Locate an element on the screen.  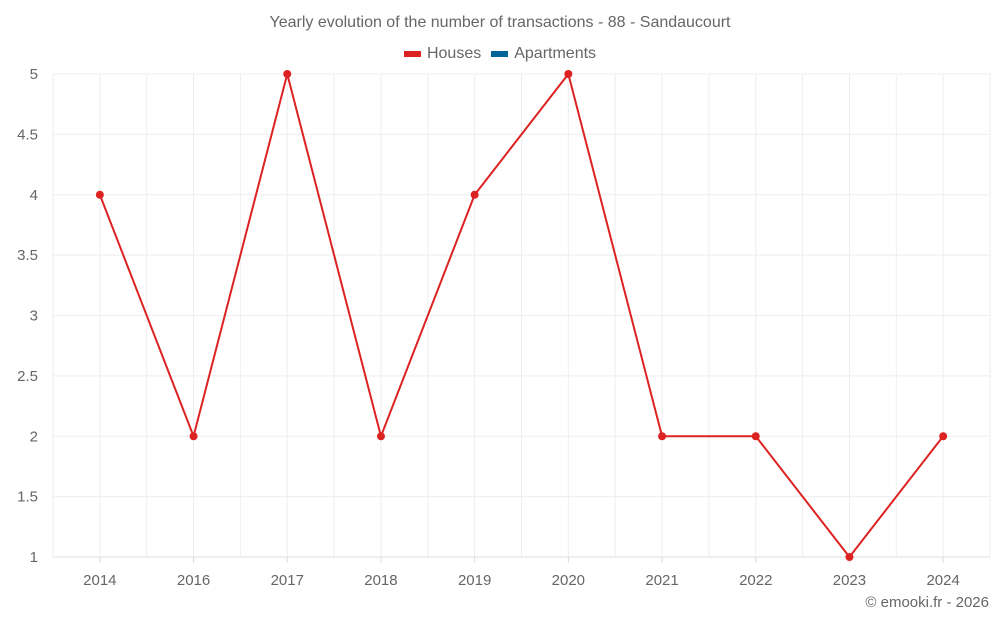
legend-label-apartments: Apartments is located at coordinates (555, 53).